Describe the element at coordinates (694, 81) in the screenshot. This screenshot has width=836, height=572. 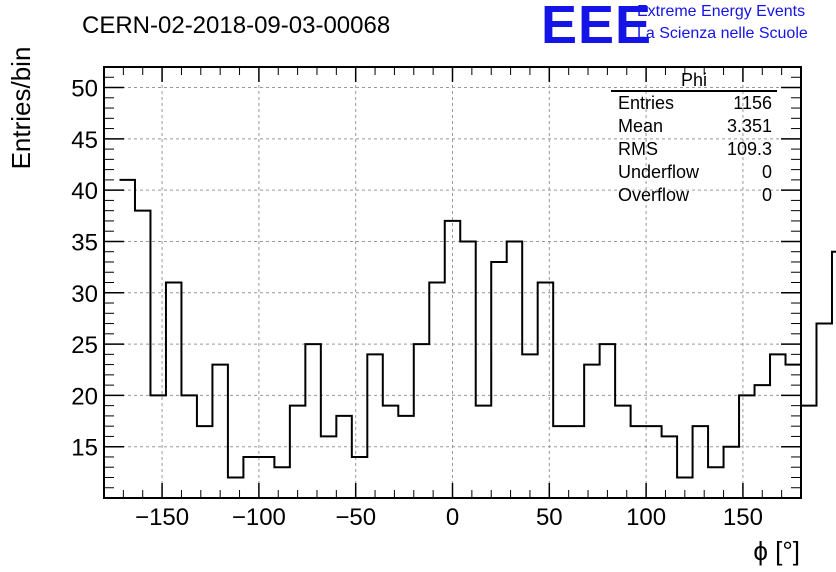
I see `stats-title: Phi` at that location.